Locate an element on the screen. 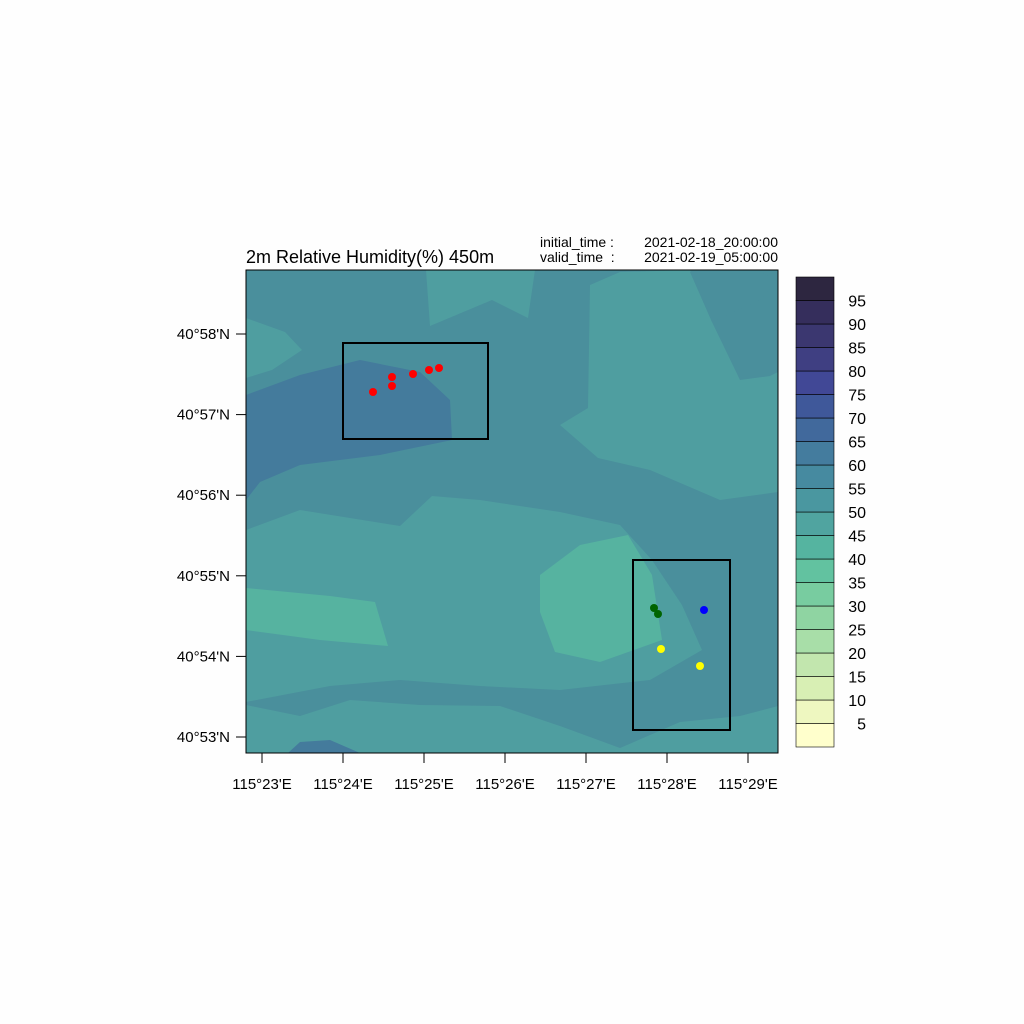 This screenshot has height=1024, width=1024. colorbar-label: 70 is located at coordinates (857, 419).